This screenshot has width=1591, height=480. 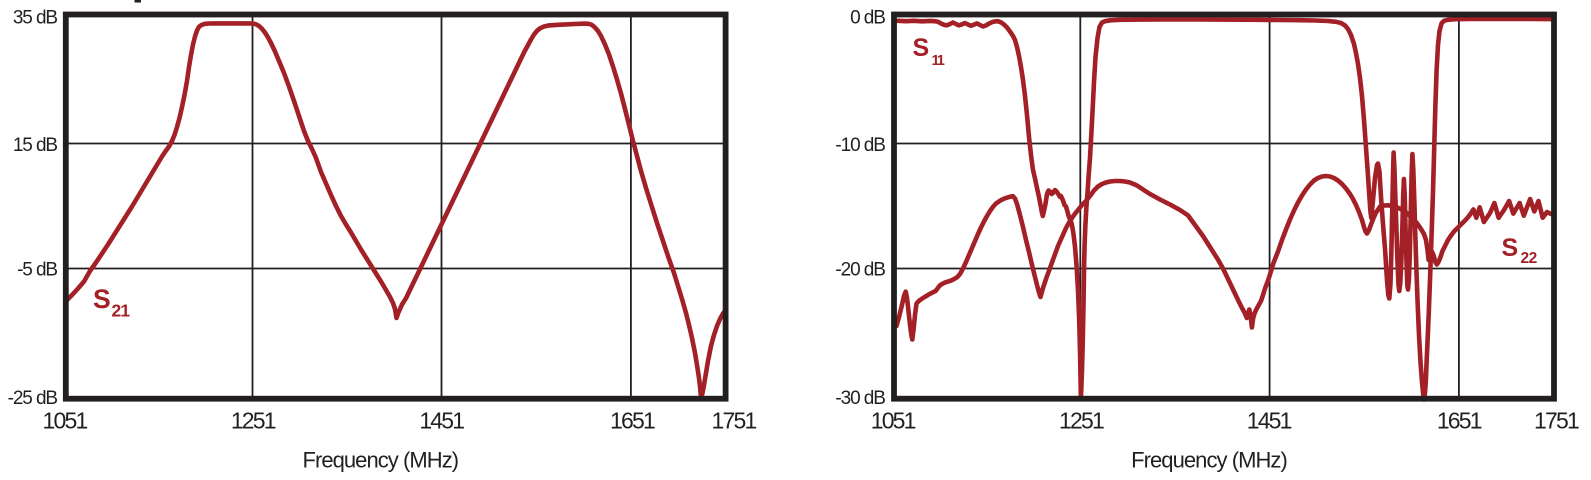 What do you see at coordinates (867, 18) in the screenshot?
I see `svg-text: 0 dB` at bounding box center [867, 18].